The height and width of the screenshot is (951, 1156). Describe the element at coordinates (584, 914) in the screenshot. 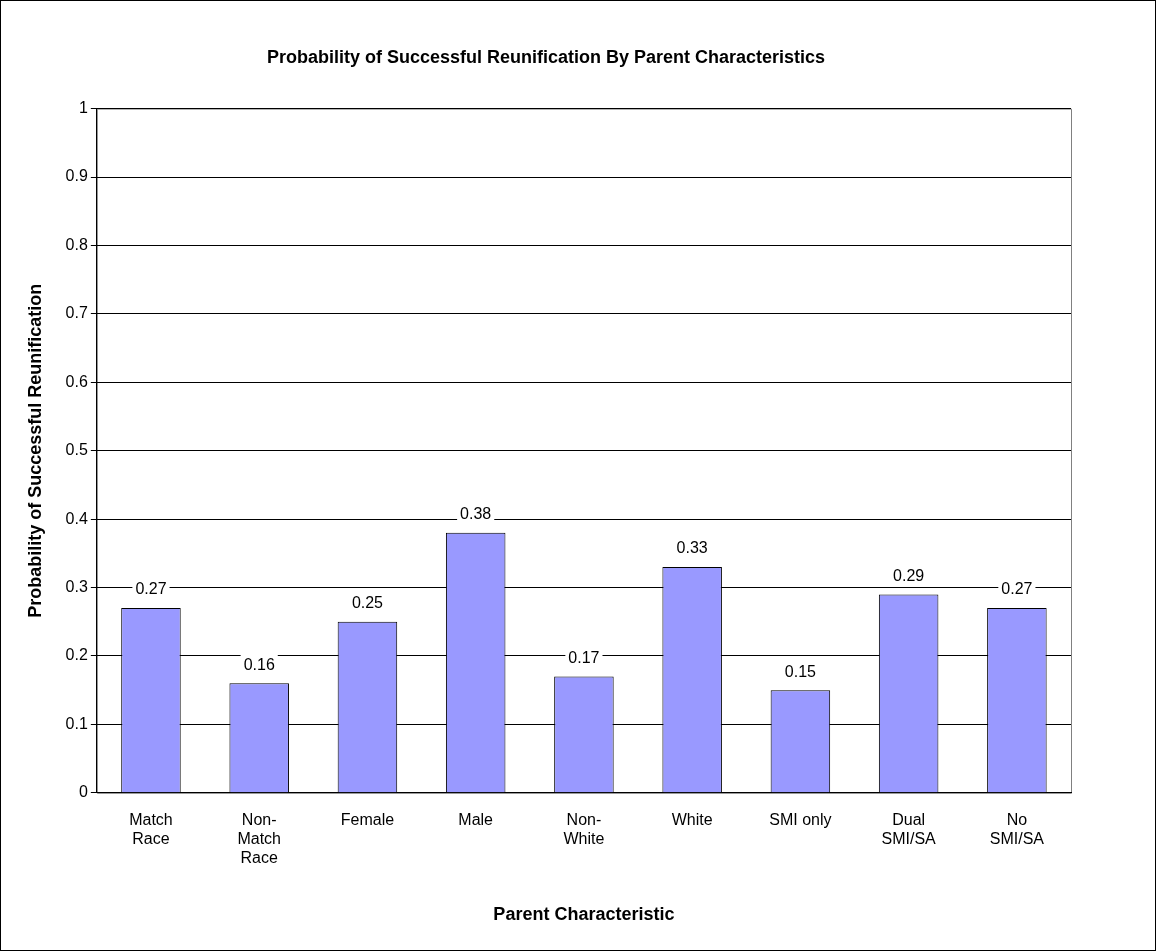

I see `x-axis-title: Parent Characteristic` at that location.